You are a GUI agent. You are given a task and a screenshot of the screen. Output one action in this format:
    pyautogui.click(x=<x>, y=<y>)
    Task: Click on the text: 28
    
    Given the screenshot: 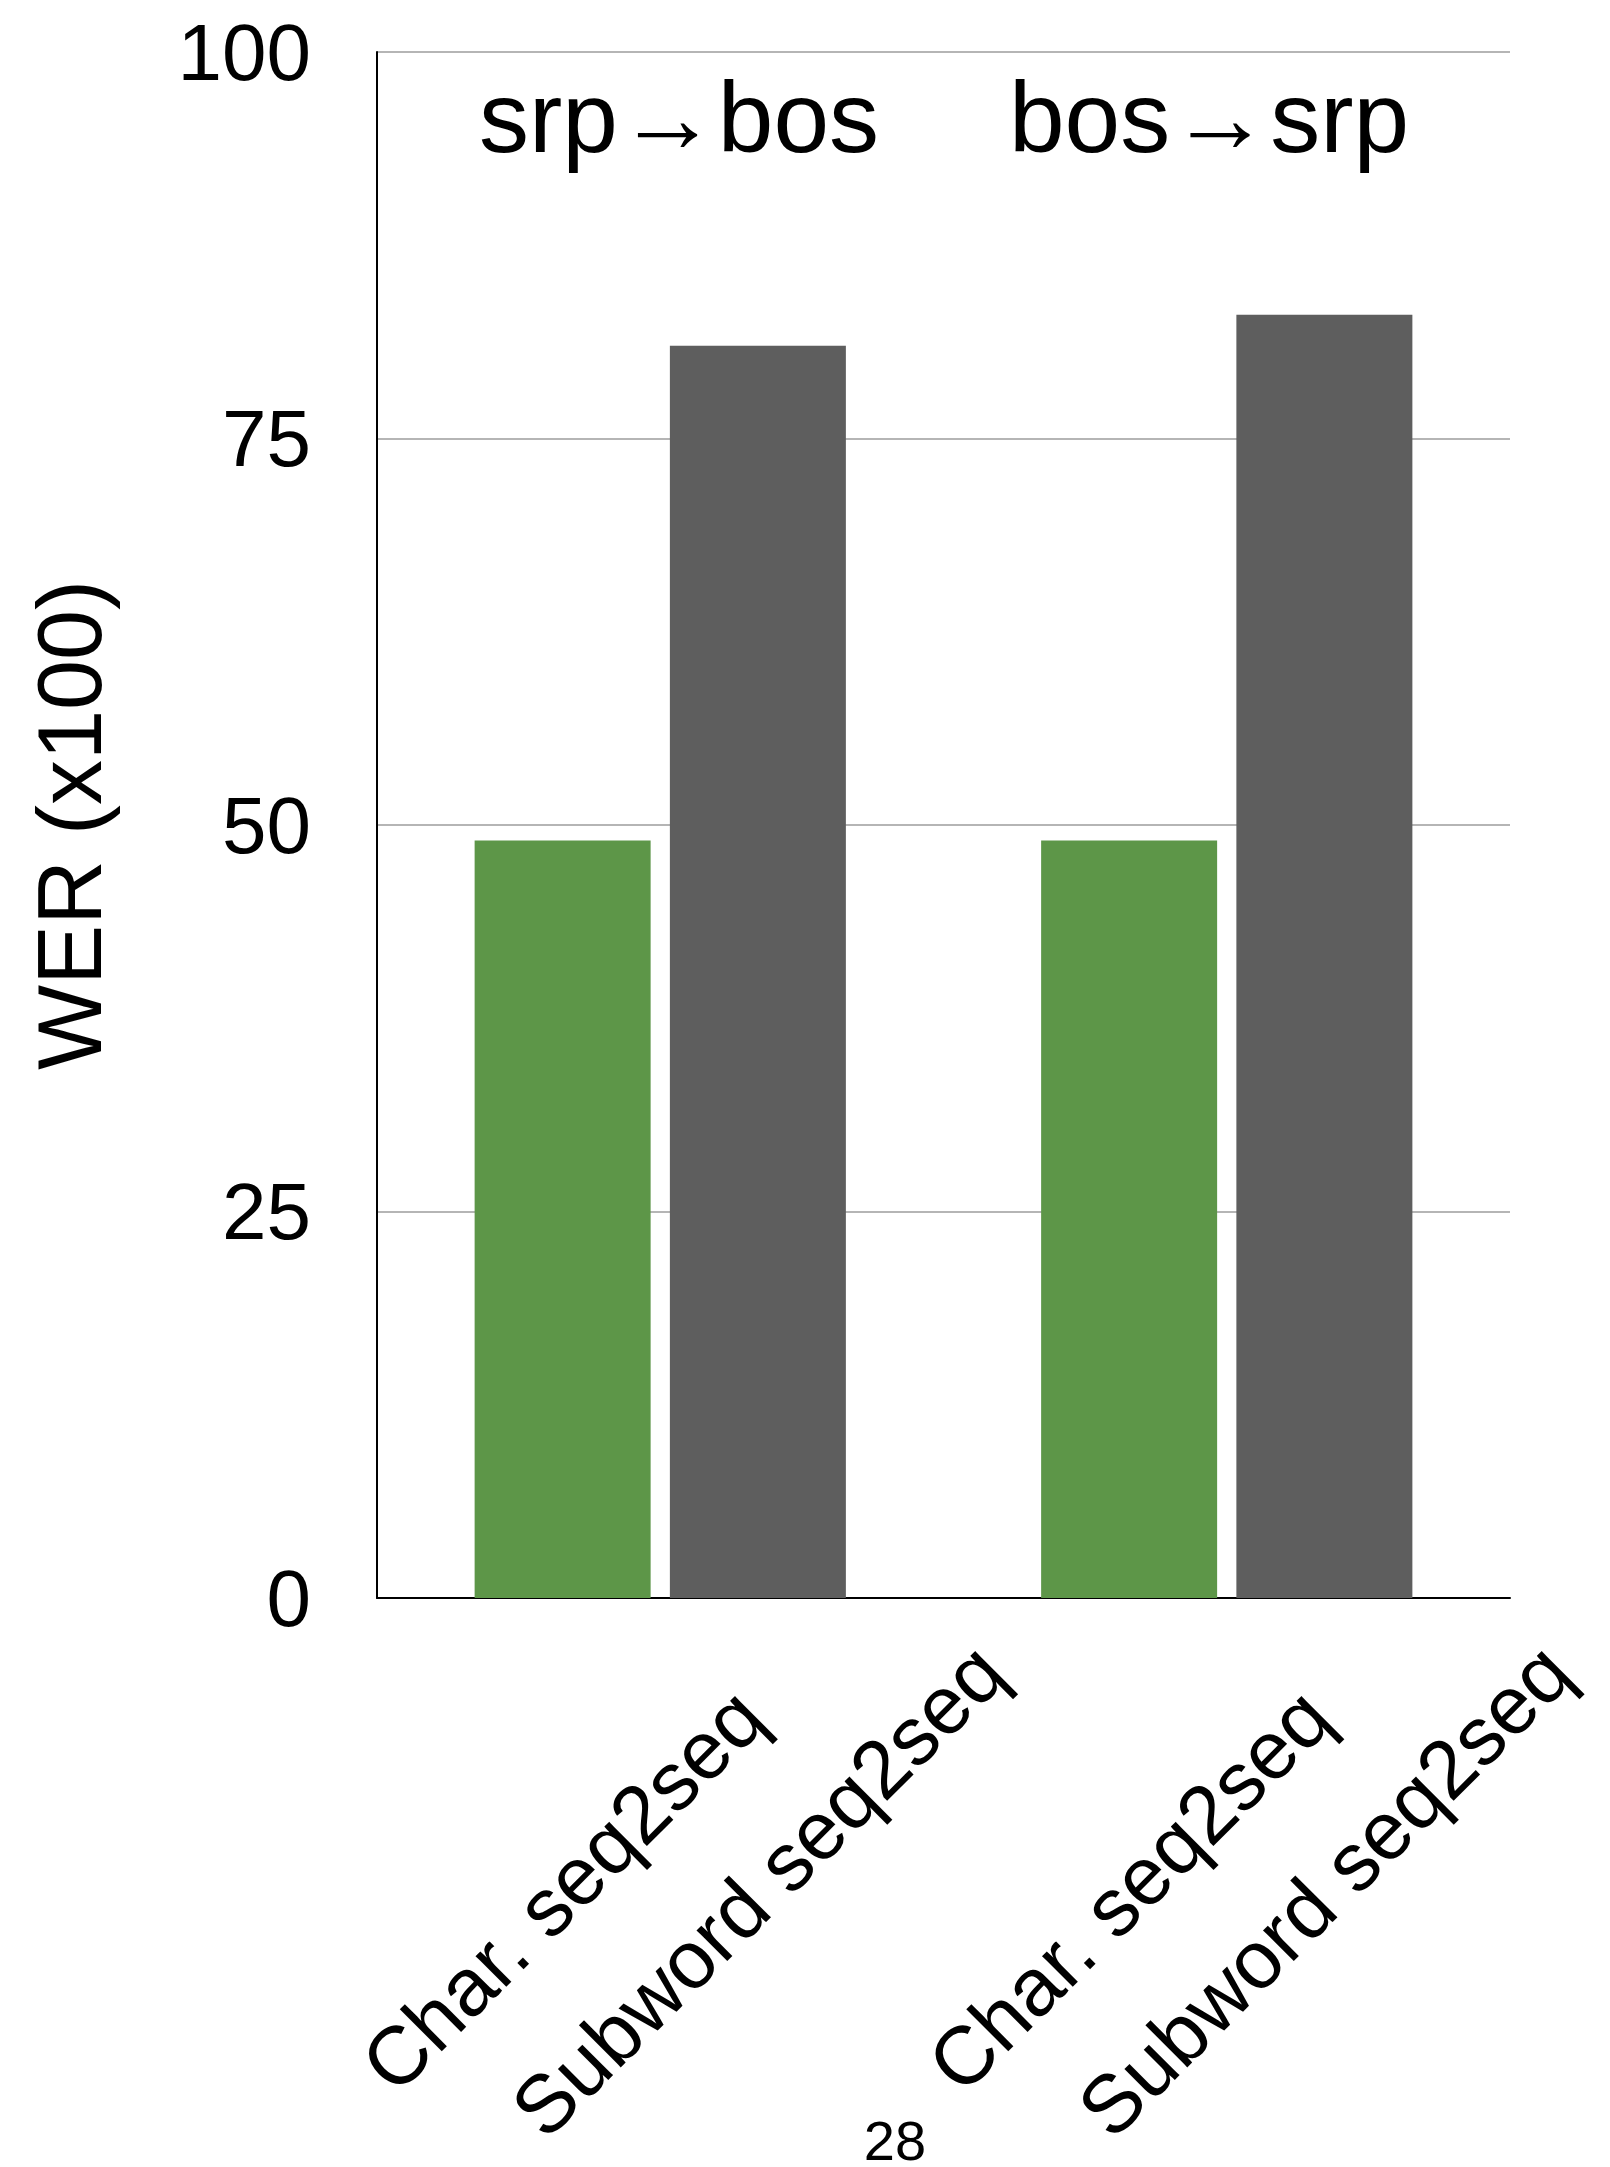 What is the action you would take?
    pyautogui.click(x=895, y=2137)
    